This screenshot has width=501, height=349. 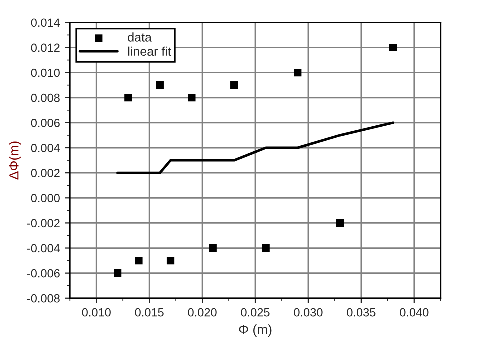 What do you see at coordinates (43, 248) in the screenshot?
I see `y-tick-label: -0.004` at bounding box center [43, 248].